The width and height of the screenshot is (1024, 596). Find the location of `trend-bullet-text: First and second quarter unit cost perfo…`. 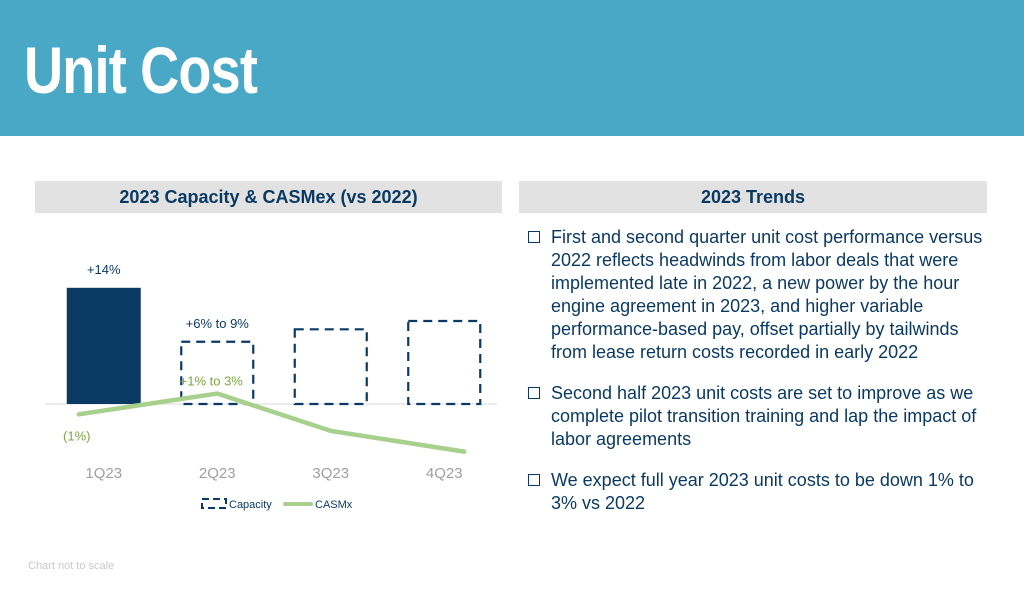

trend-bullet-text: First and second quarter unit cost perfo… is located at coordinates (767, 294).